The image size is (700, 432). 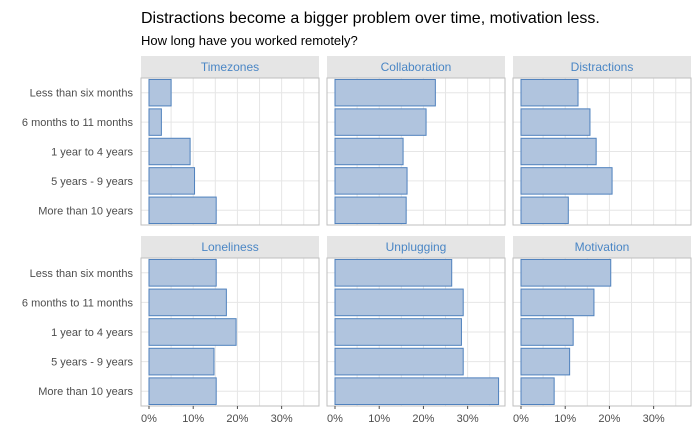 I want to click on facet-unplugging: Unplugging 0% 10% 20% 30%, so click(x=416, y=330).